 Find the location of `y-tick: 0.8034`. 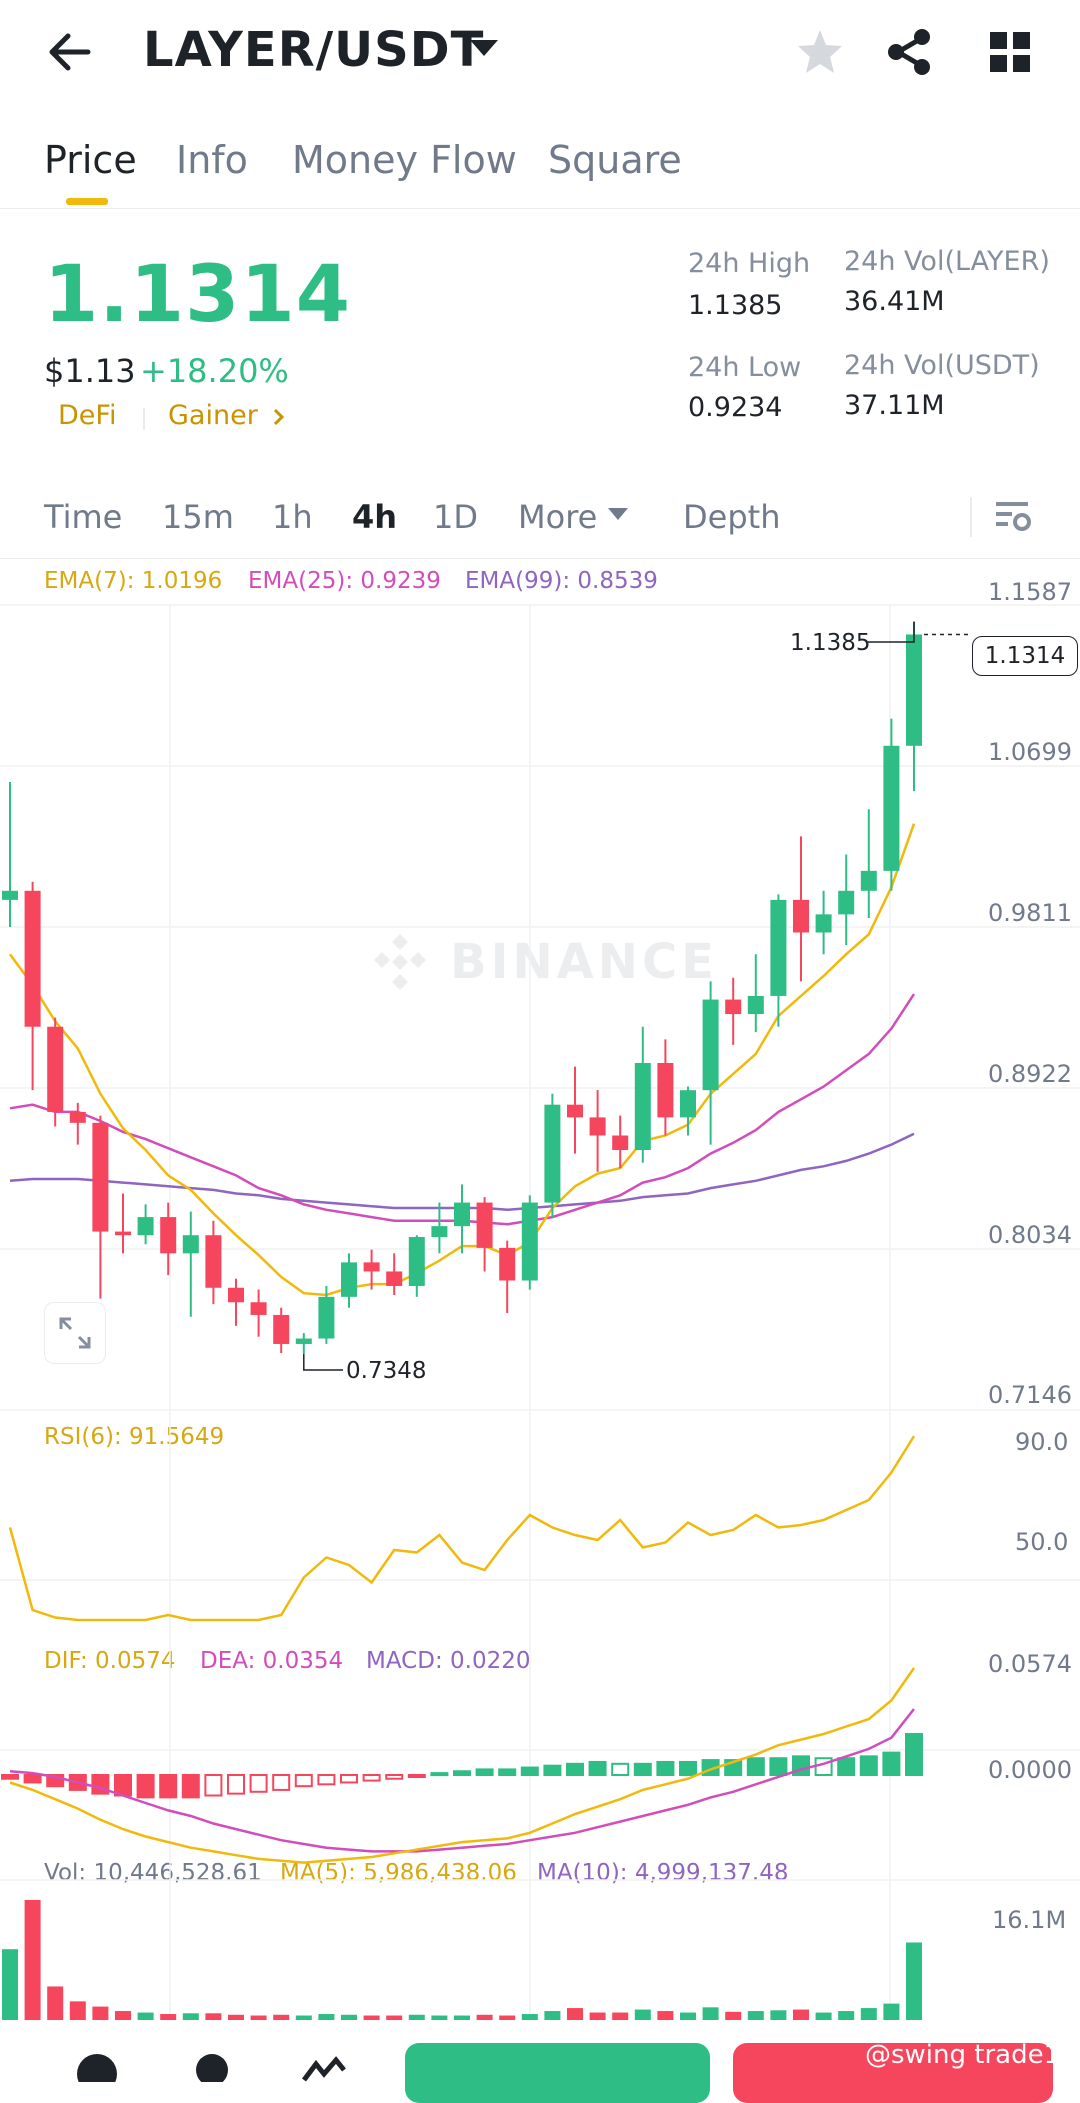

y-tick: 0.8034 is located at coordinates (1030, 1235).